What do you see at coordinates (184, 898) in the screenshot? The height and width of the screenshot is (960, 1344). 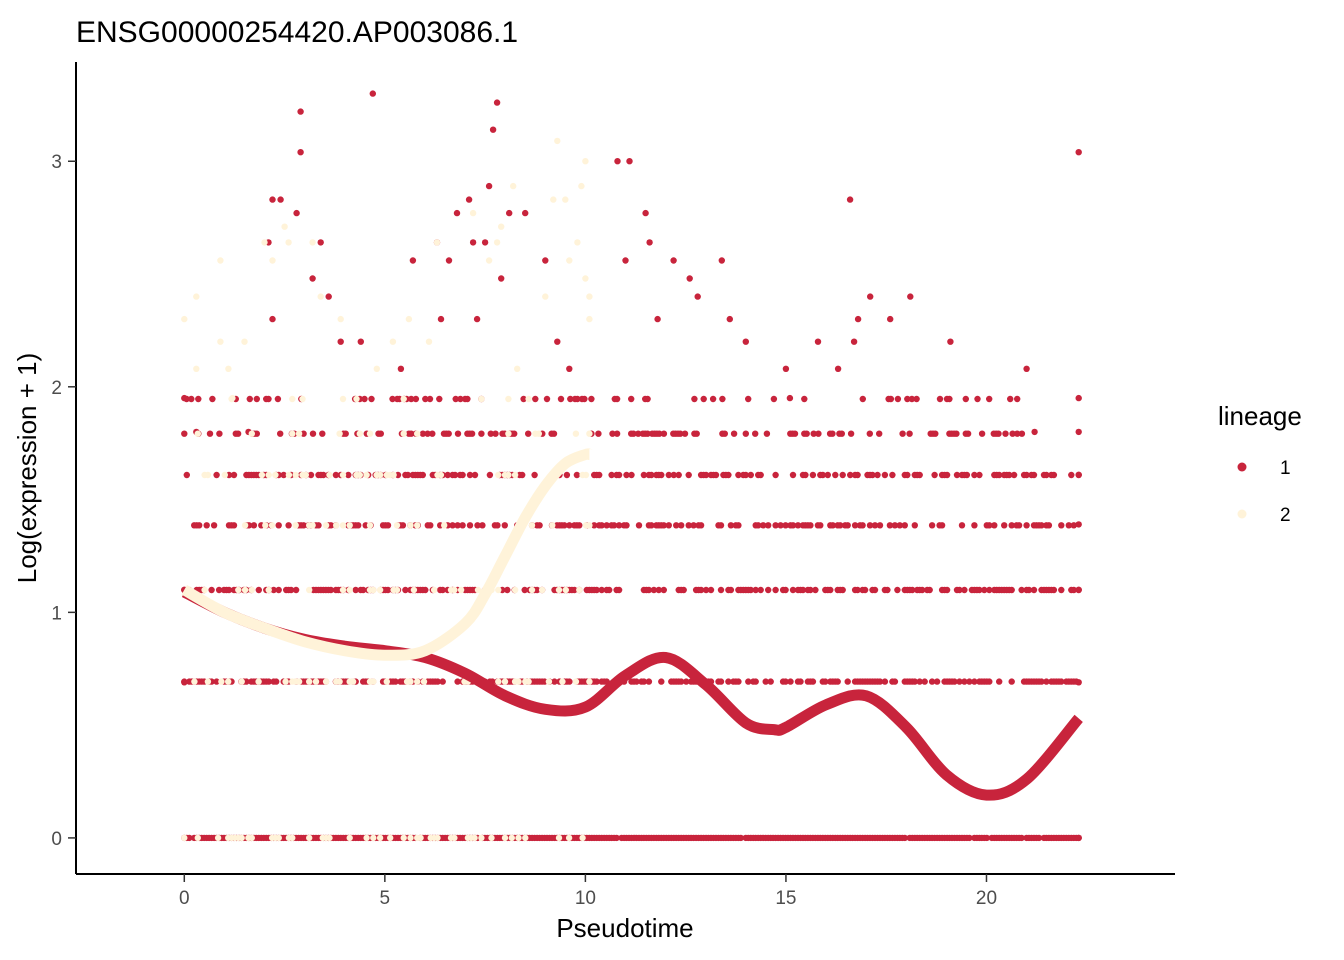 I see `x-tick-label: 0` at bounding box center [184, 898].